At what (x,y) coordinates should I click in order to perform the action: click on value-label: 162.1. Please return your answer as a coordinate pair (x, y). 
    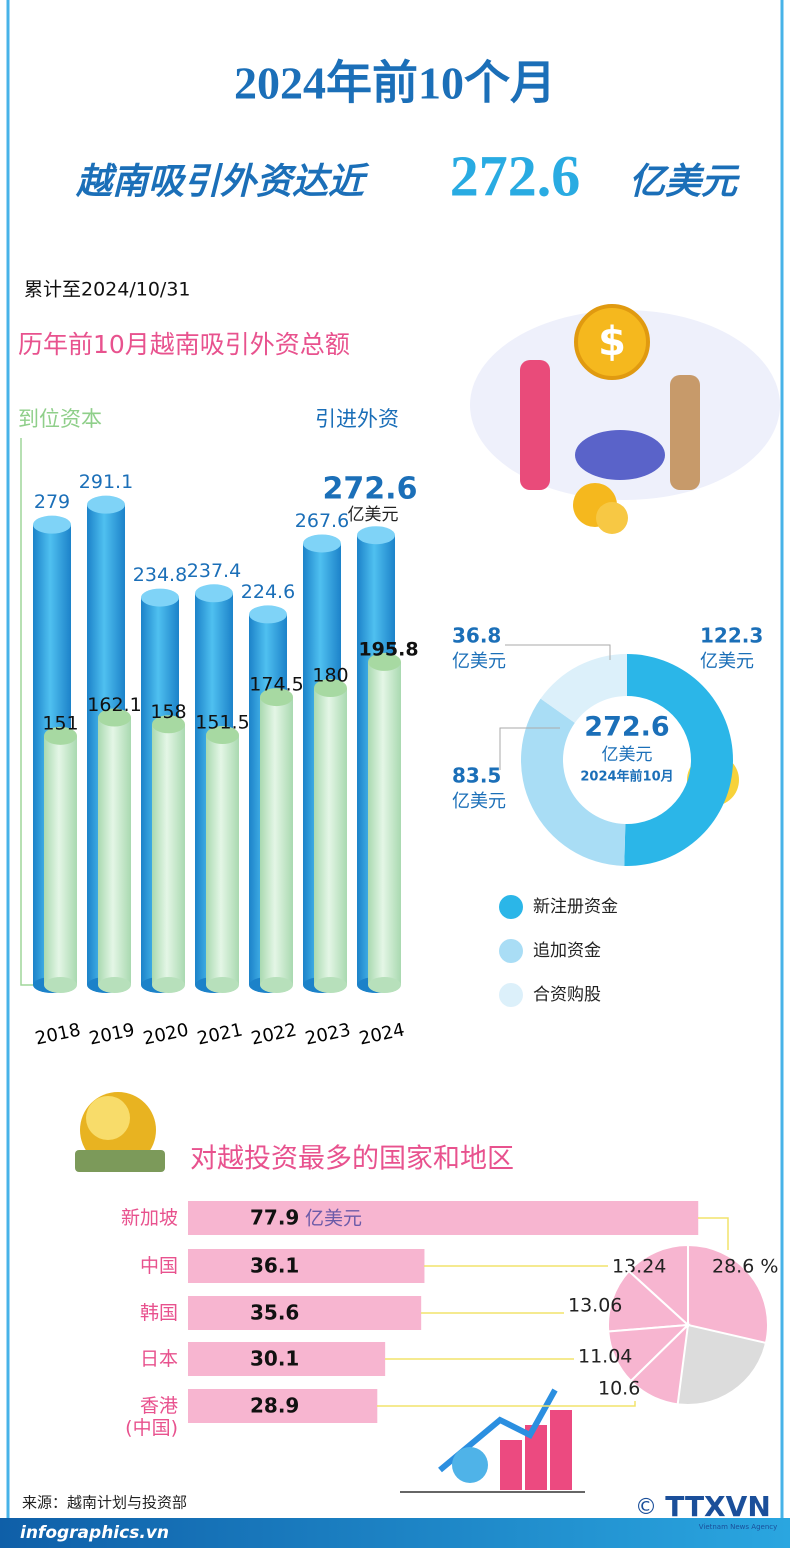
    Looking at the image, I should click on (114, 705).